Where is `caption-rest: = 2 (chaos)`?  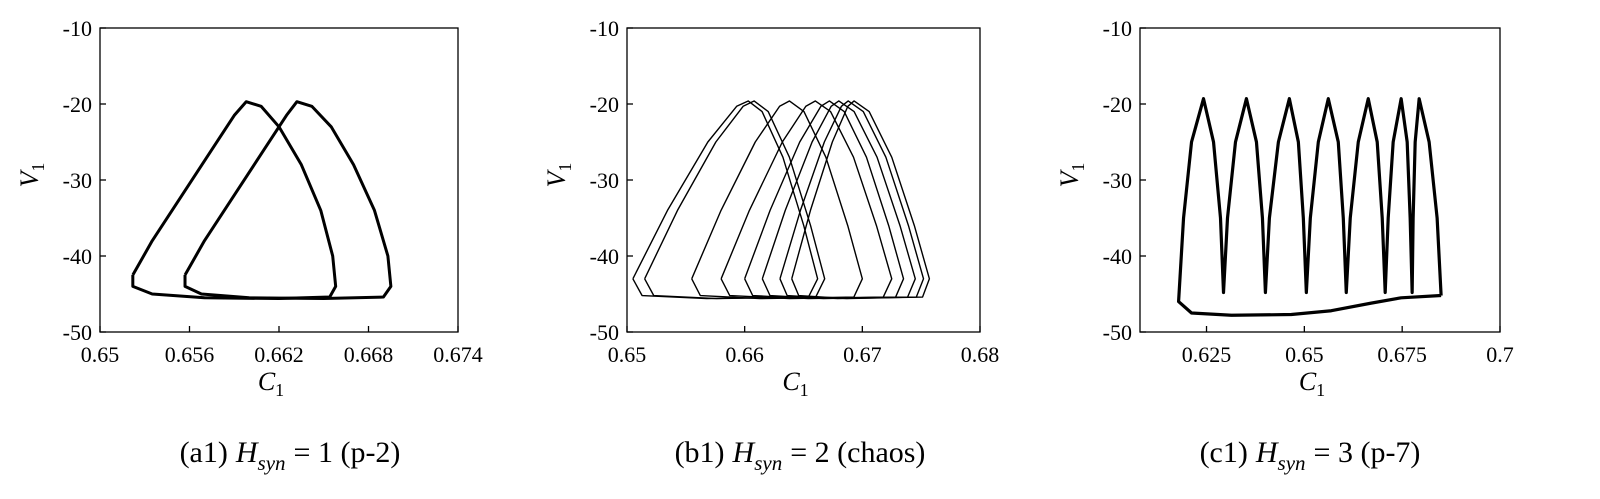 caption-rest: = 2 (chaos) is located at coordinates (857, 452).